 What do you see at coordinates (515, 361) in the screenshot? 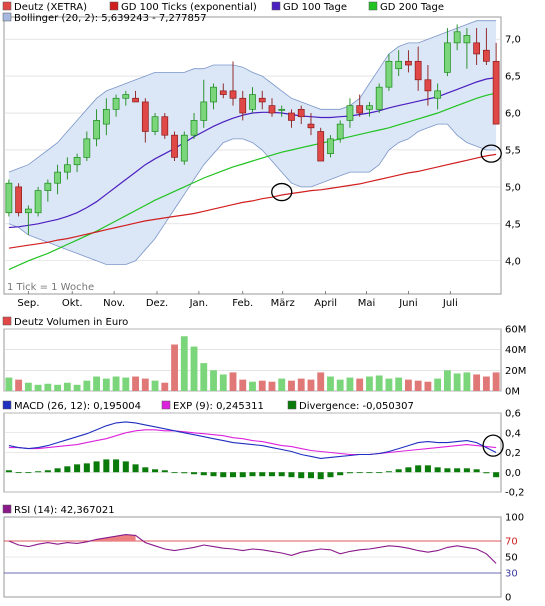
I see `volume-y-axis: 0M 20M 40M 60M` at bounding box center [515, 361].